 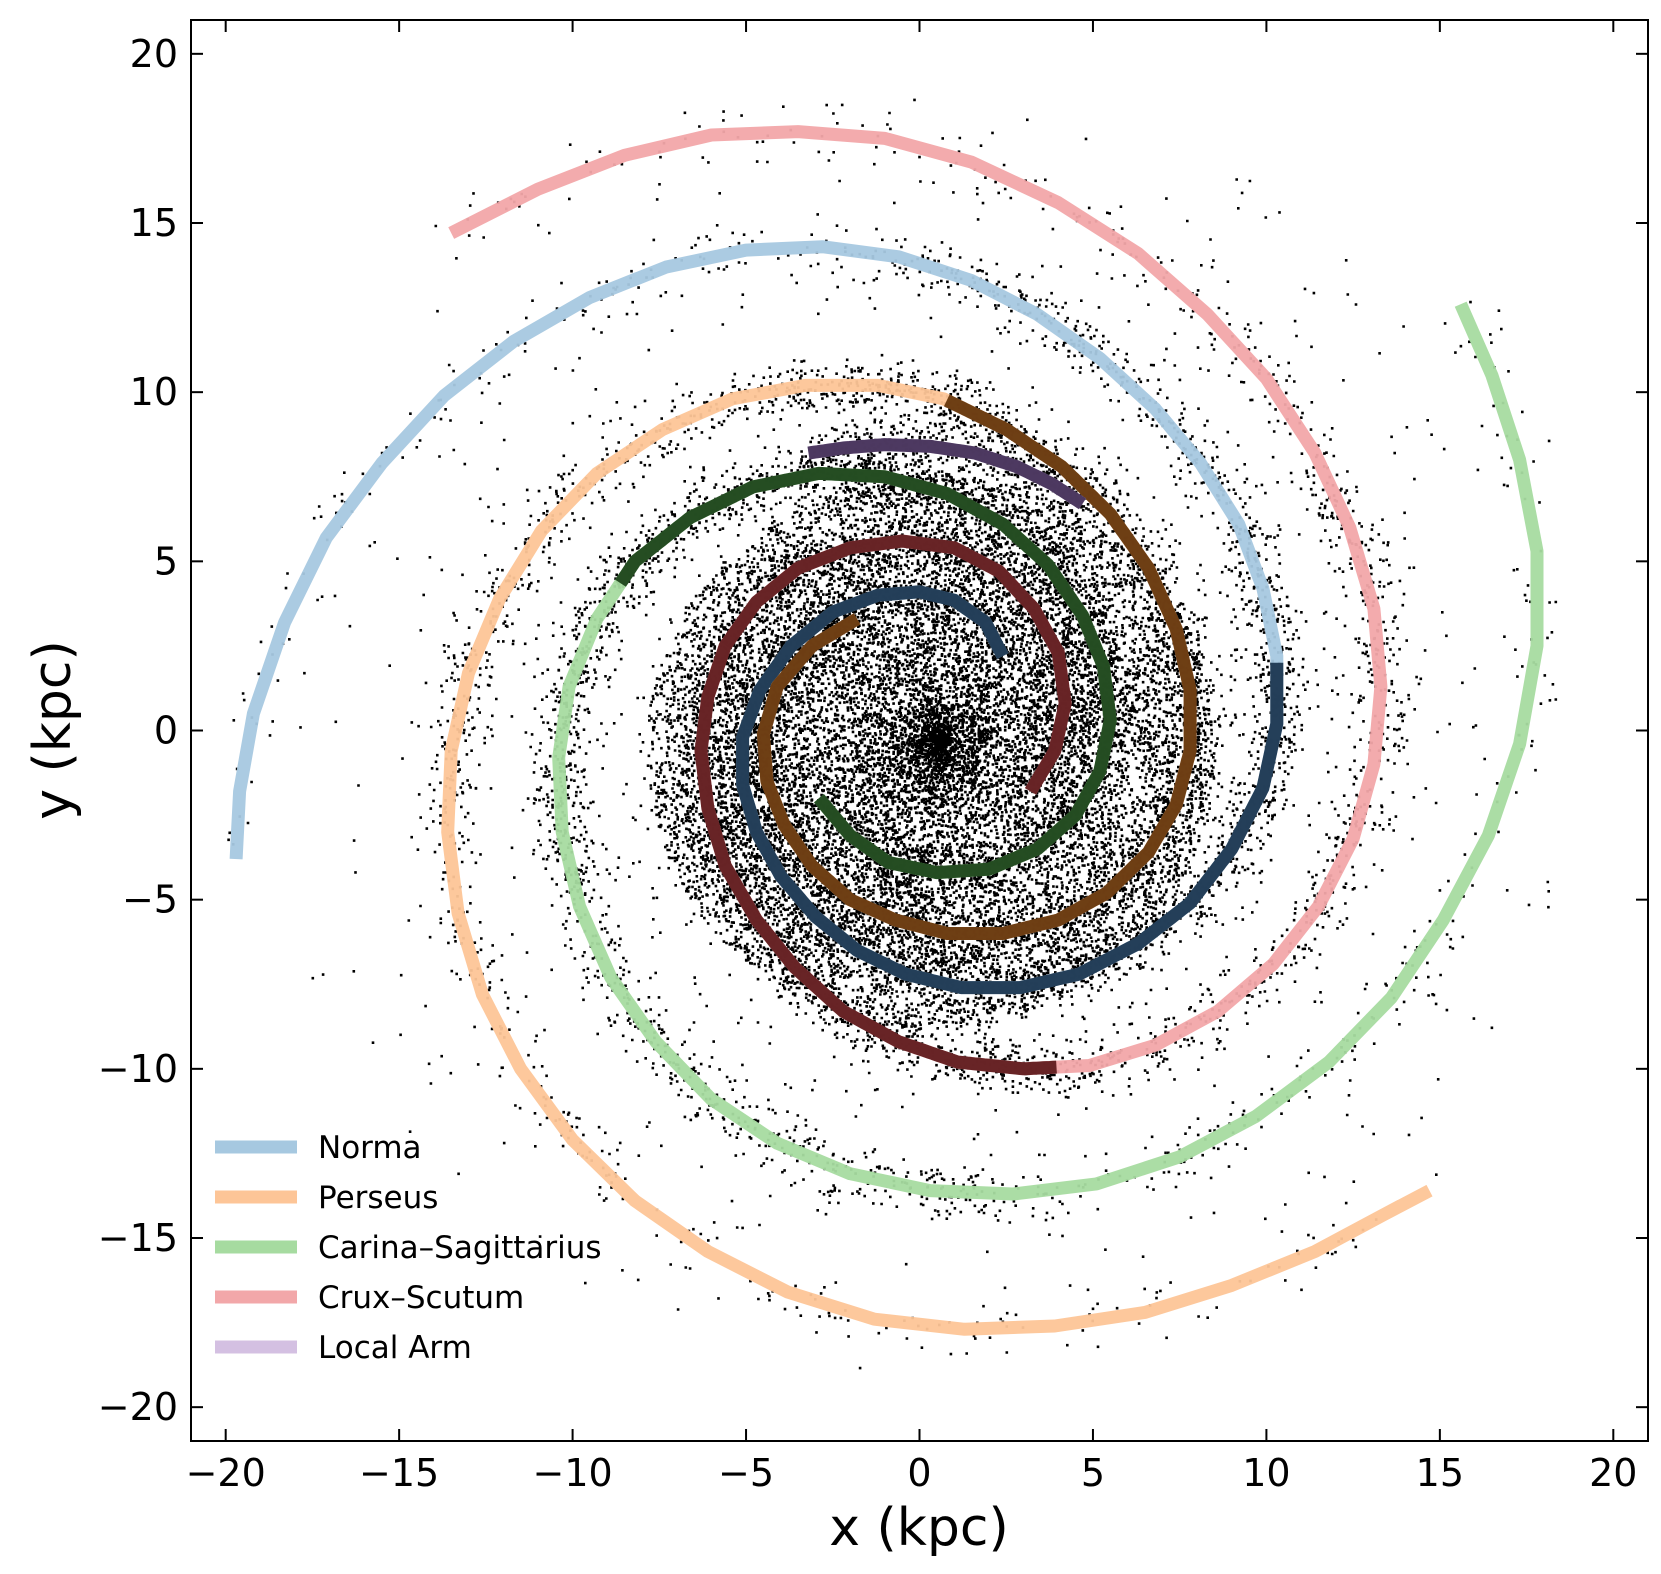 I want to click on legend-label: Crux–Scutum, so click(x=421, y=1298).